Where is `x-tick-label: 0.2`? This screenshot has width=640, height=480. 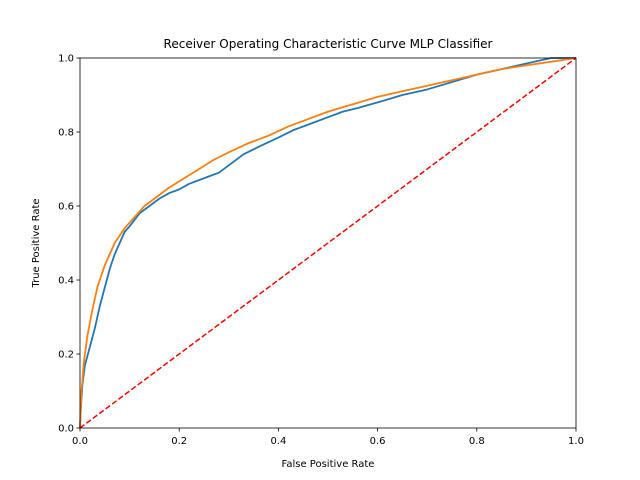
x-tick-label: 0.2 is located at coordinates (179, 441).